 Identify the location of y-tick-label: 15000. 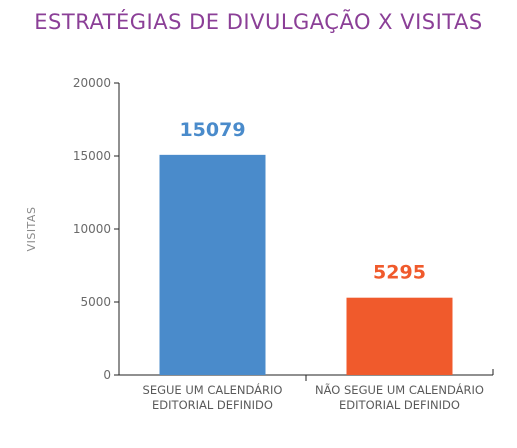
(92, 156).